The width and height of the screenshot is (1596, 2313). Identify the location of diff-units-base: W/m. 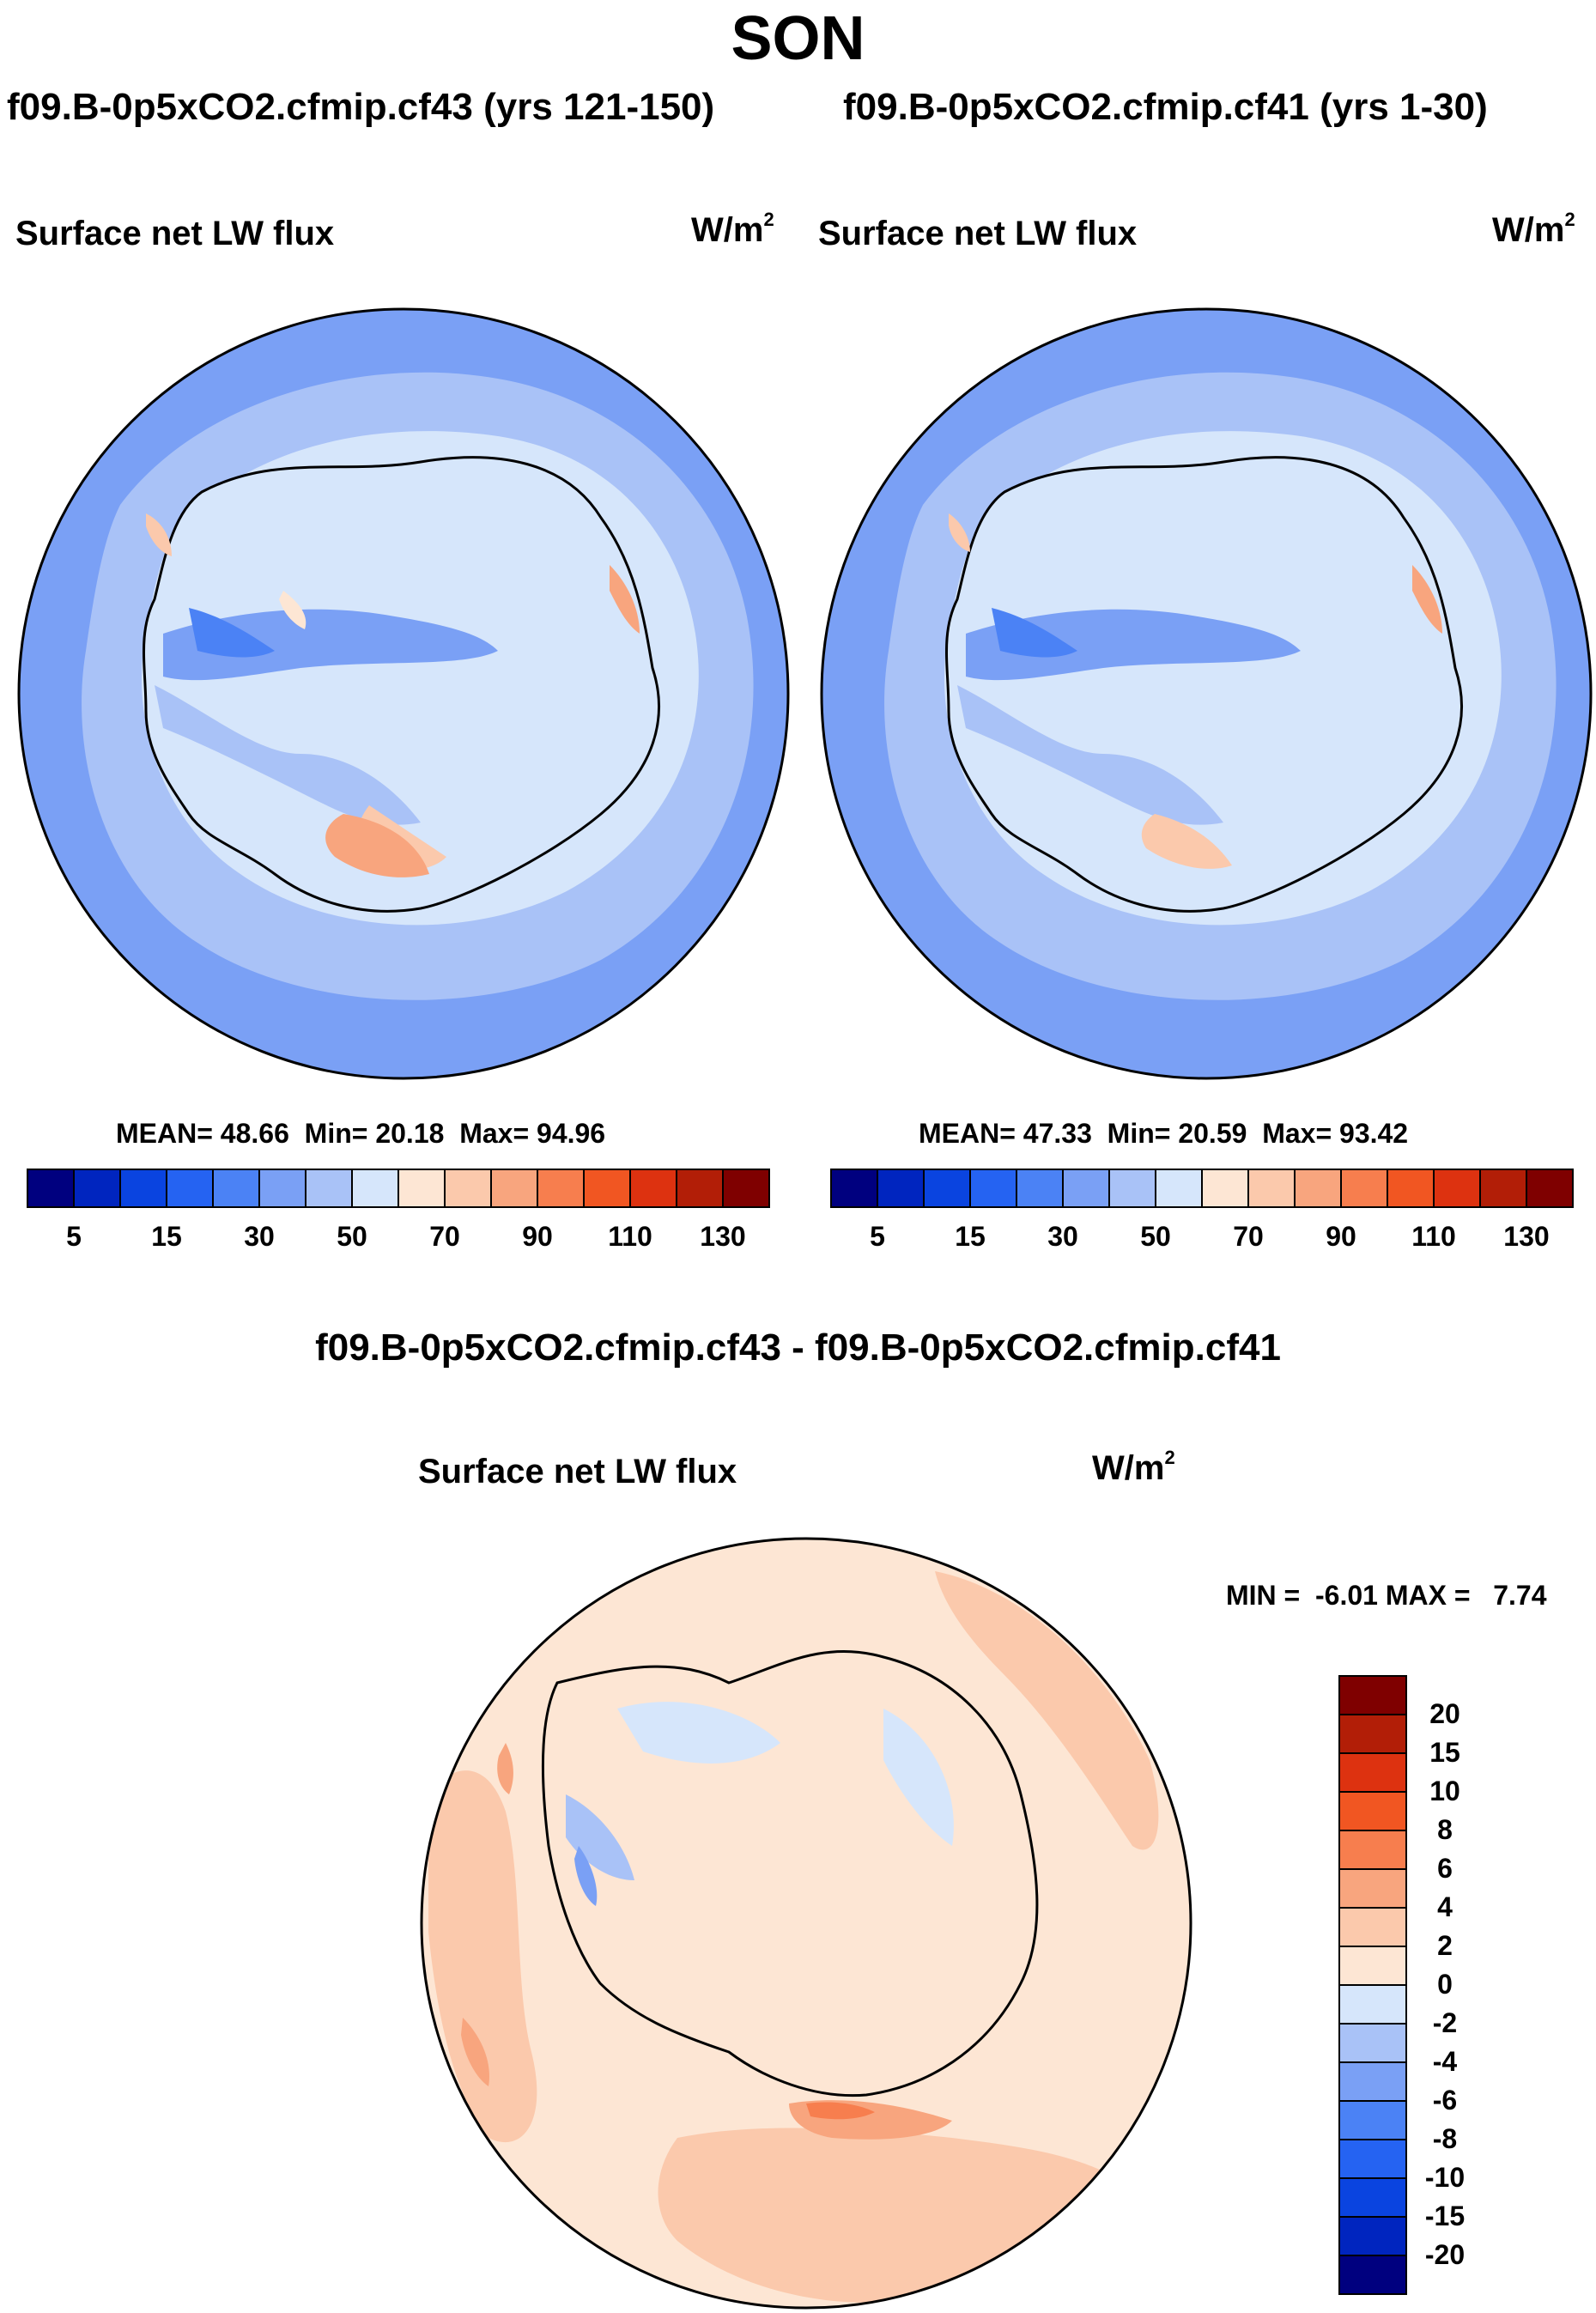
(1128, 1468).